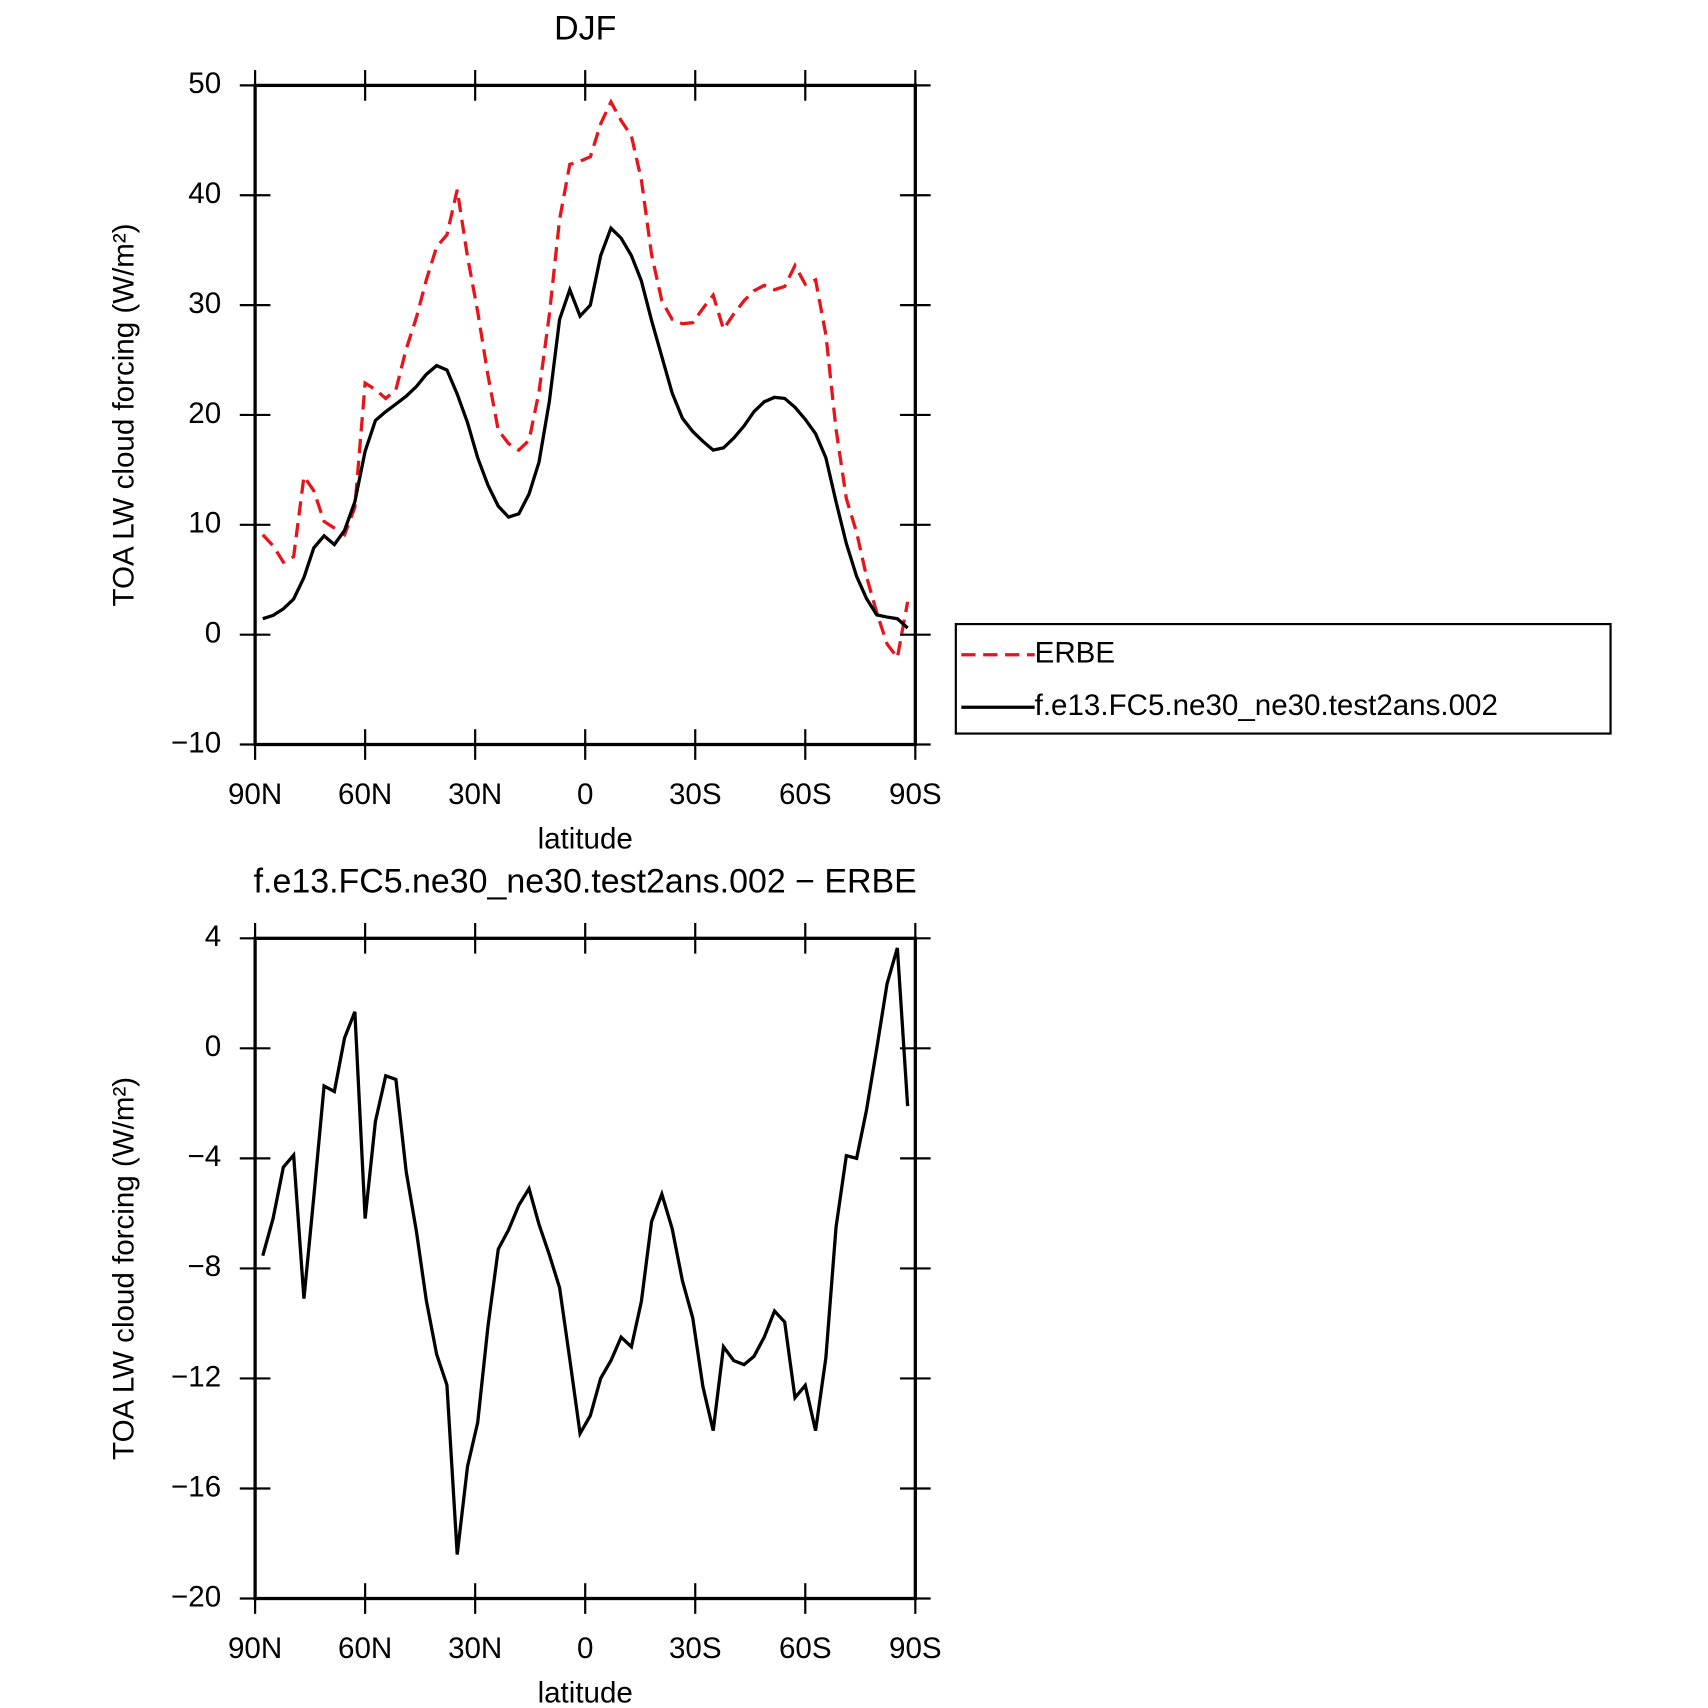  Describe the element at coordinates (1075, 653) in the screenshot. I see `legend-label: ERBE` at that location.